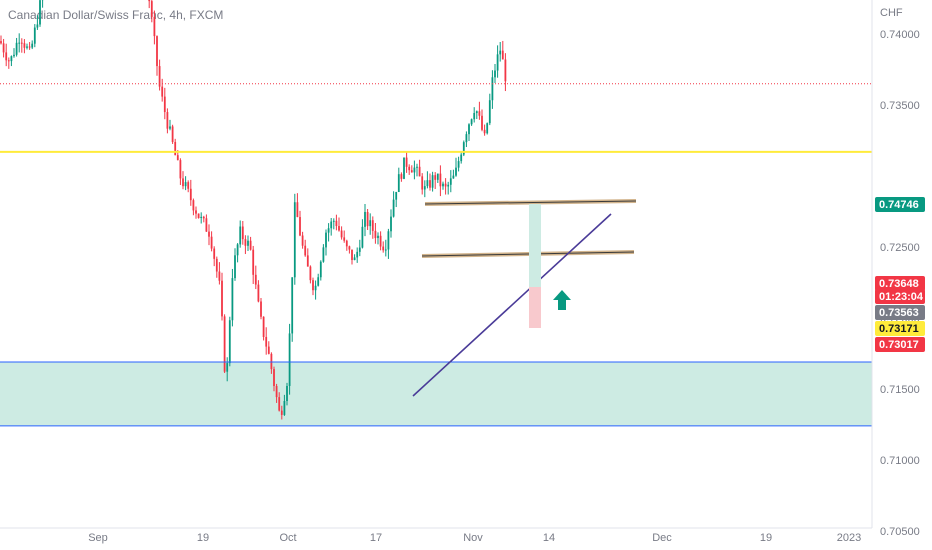  I want to click on resistance-line-lower-core, so click(528, 254).